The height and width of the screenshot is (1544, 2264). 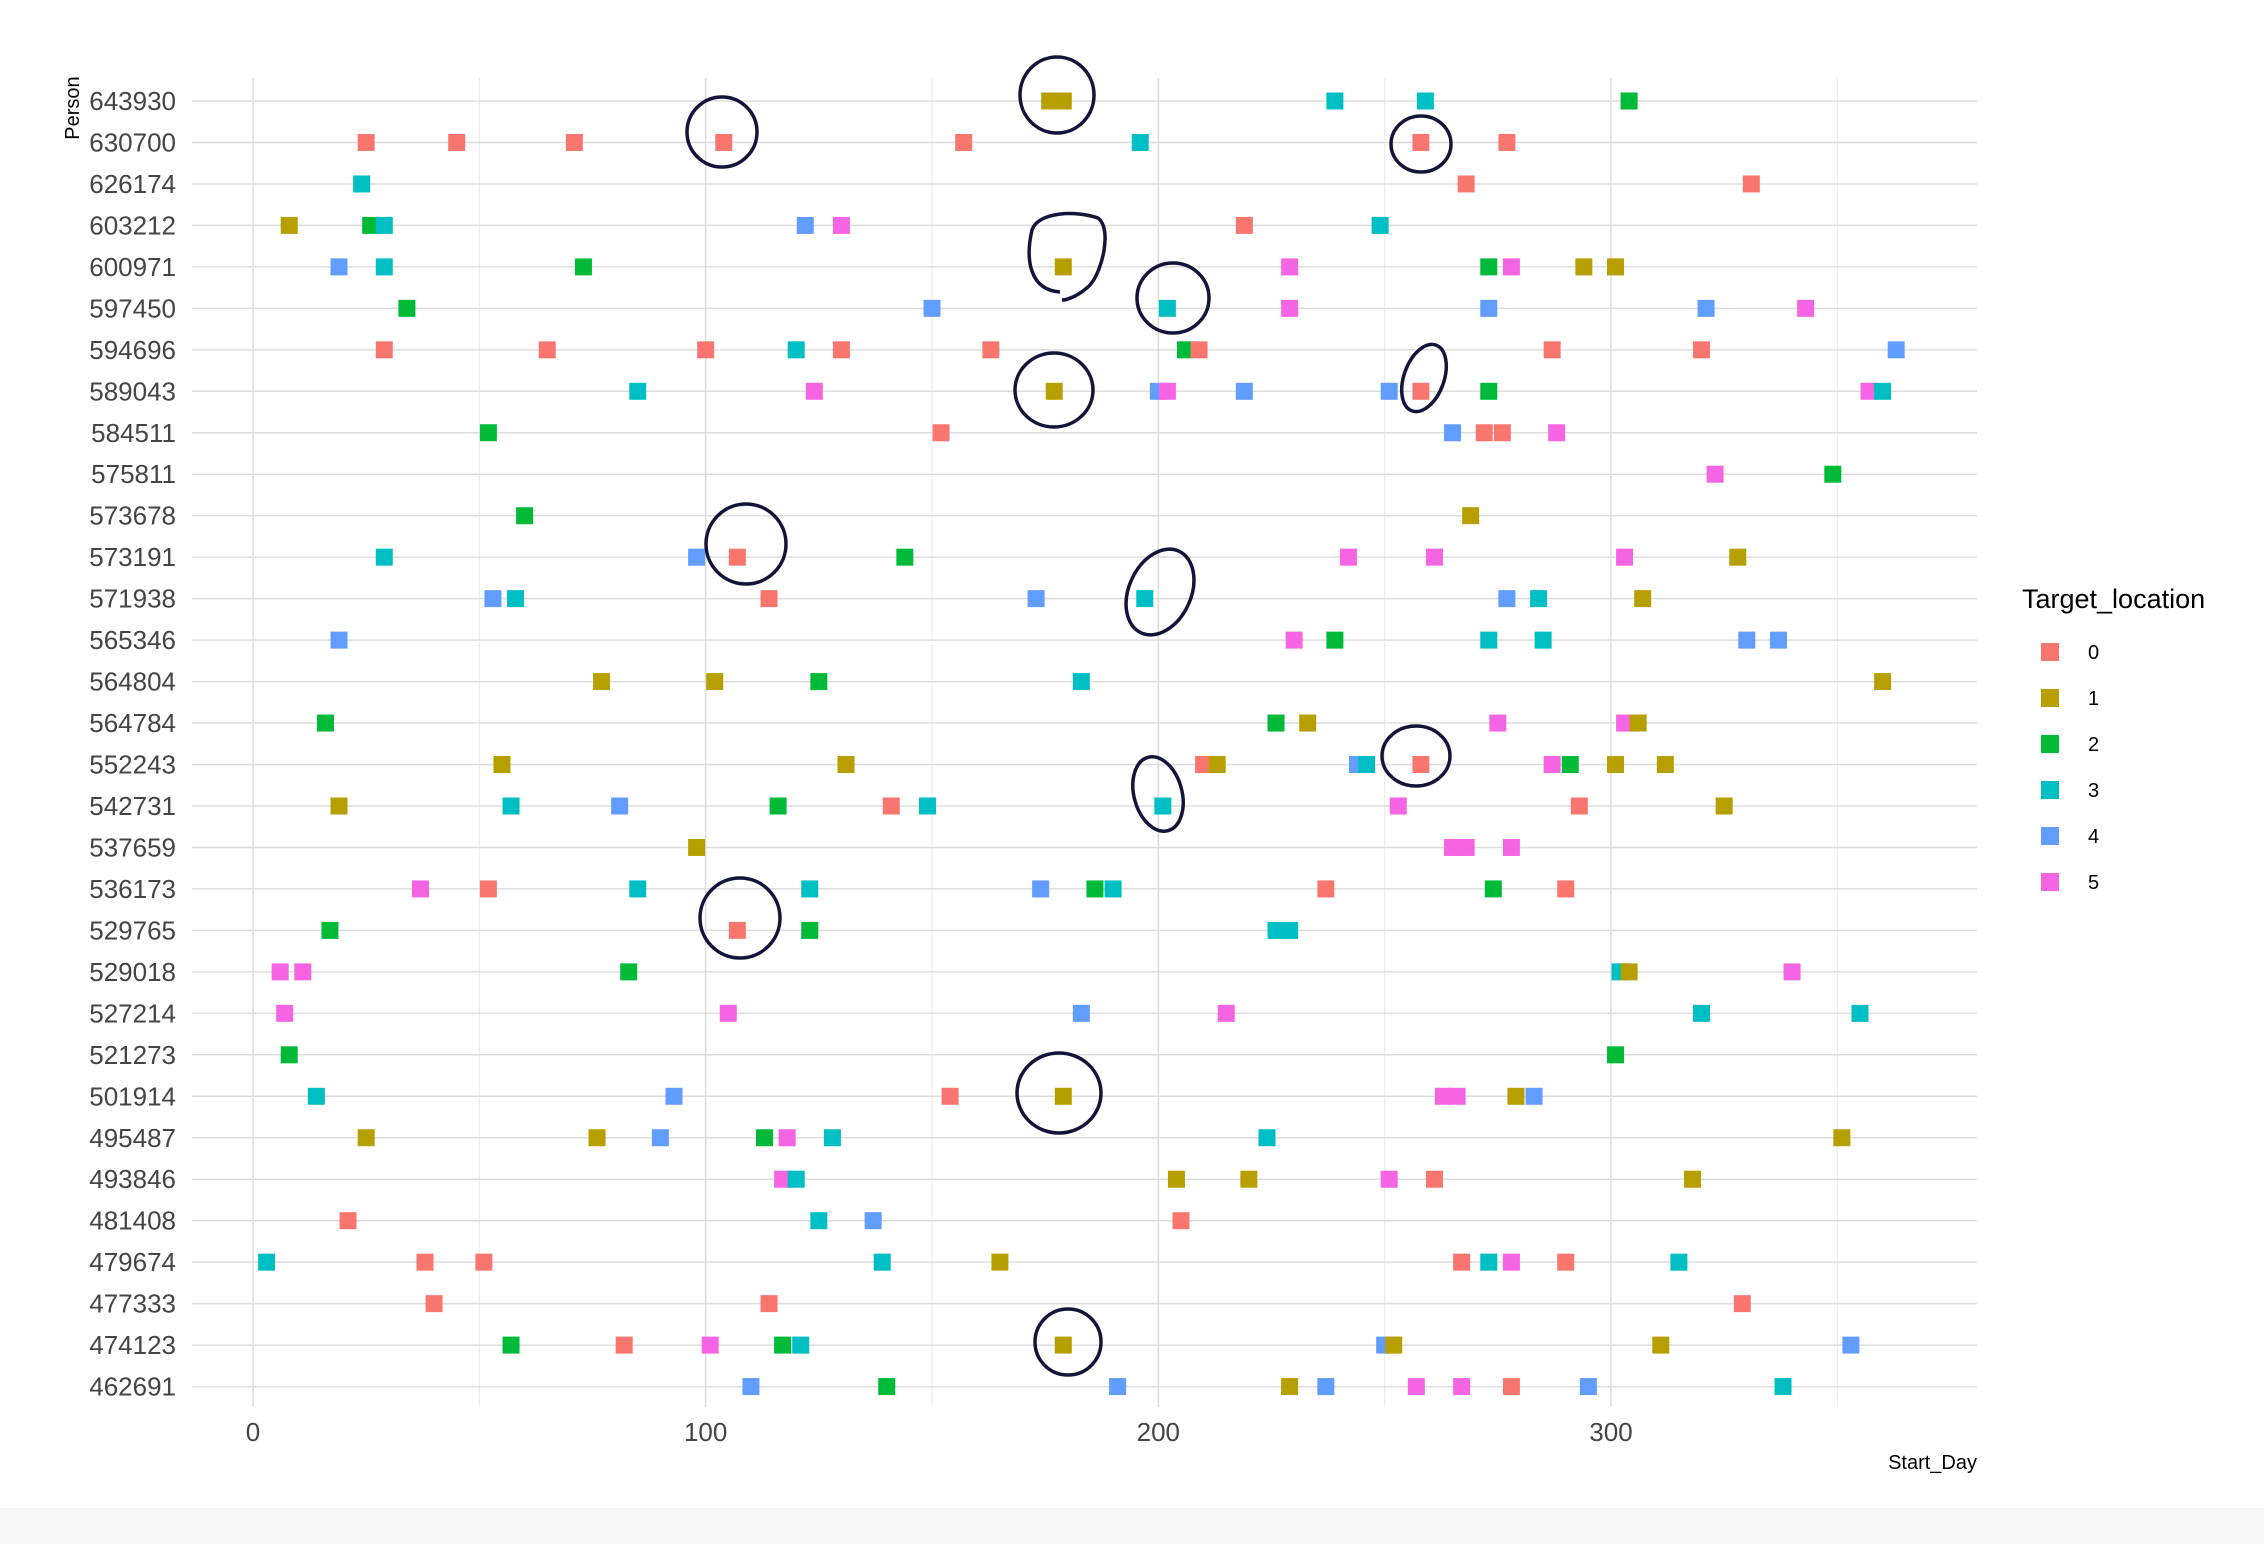 What do you see at coordinates (132, 930) in the screenshot?
I see `y-tick-label: 529765` at bounding box center [132, 930].